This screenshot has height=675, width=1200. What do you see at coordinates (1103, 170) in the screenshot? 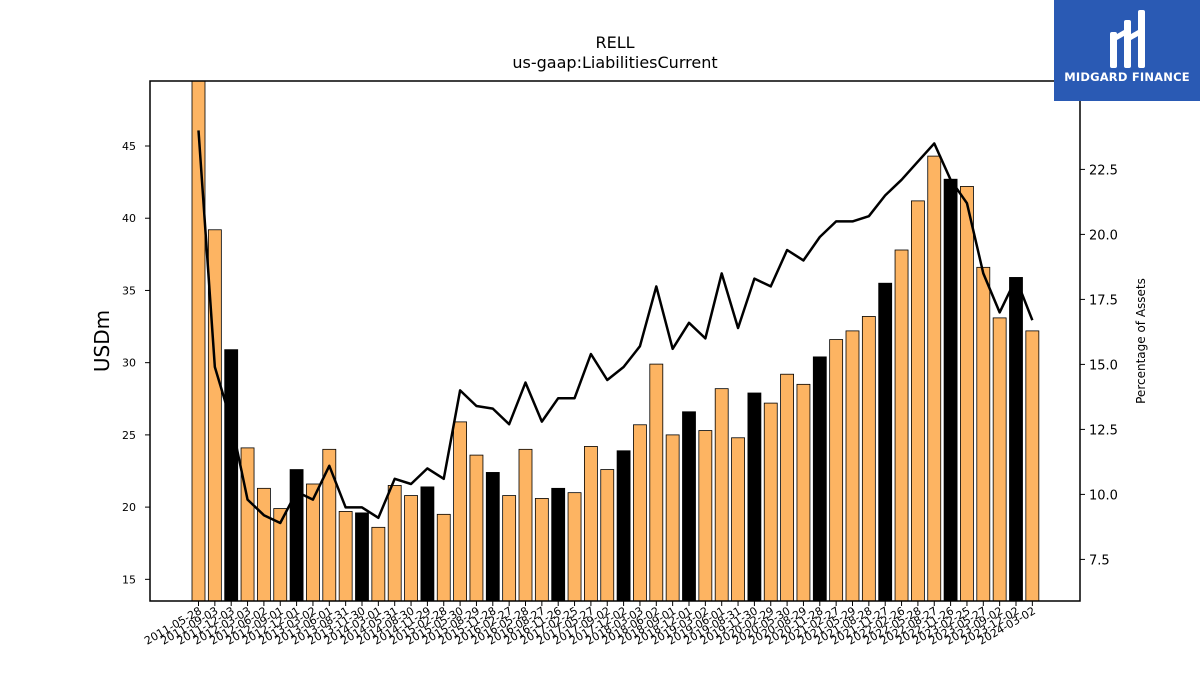
I see `y2-tick-label: 22.5` at bounding box center [1103, 170].